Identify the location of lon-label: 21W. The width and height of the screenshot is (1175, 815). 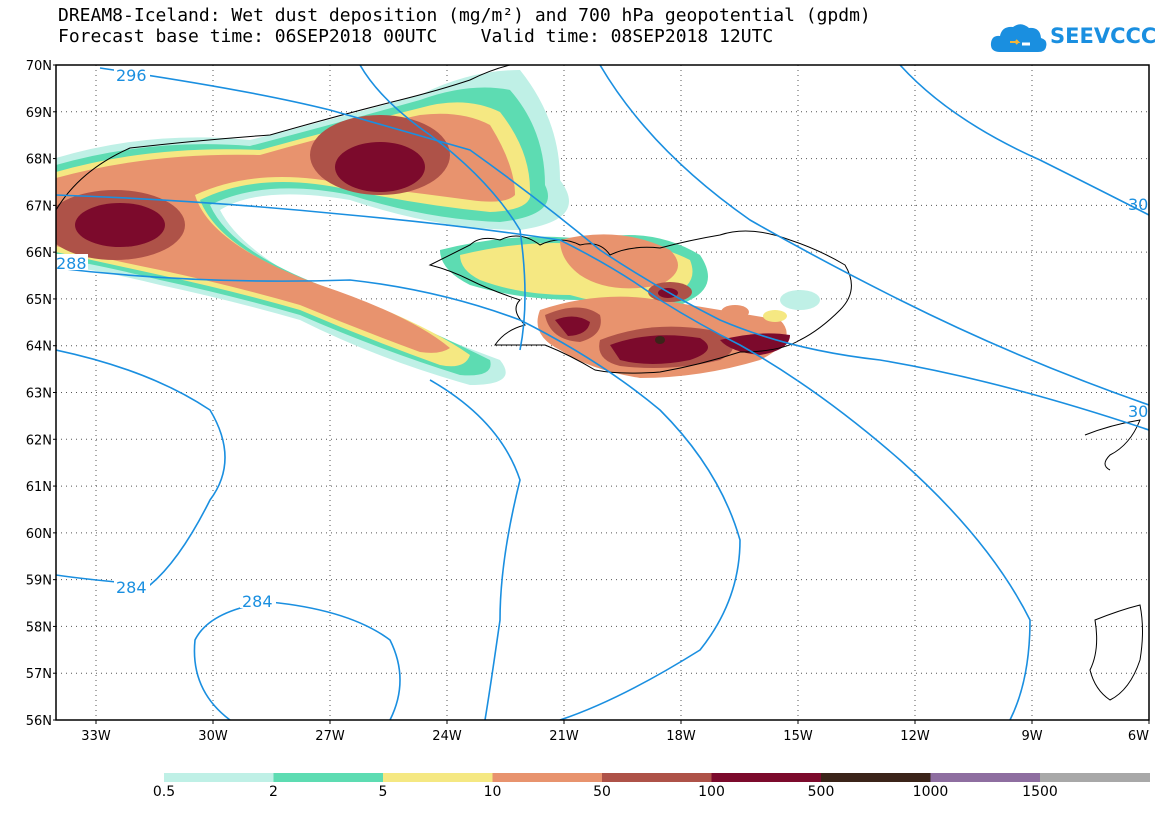
(564, 736).